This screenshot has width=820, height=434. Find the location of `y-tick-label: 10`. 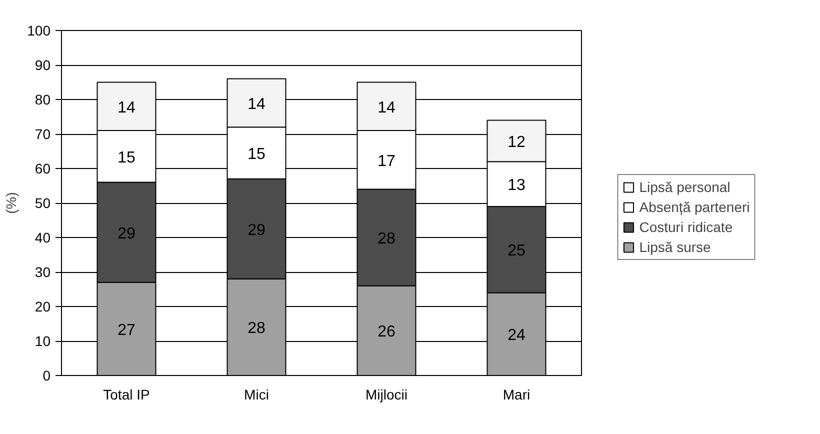

y-tick-label: 10 is located at coordinates (42, 341).